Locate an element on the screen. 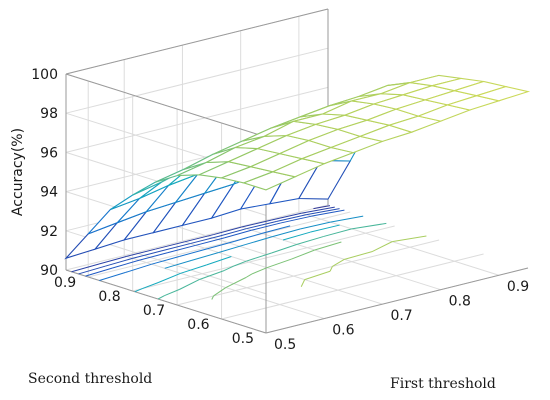  x-tick-label: 0.5 is located at coordinates (285, 345).